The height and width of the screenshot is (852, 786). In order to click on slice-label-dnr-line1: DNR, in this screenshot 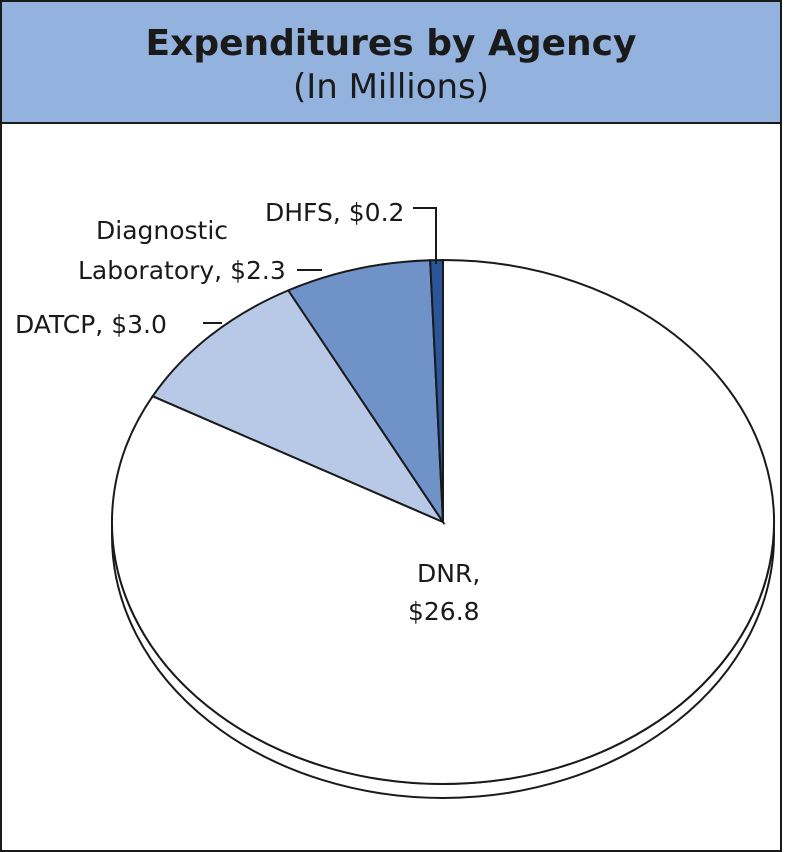, I will do `click(448, 573)`.